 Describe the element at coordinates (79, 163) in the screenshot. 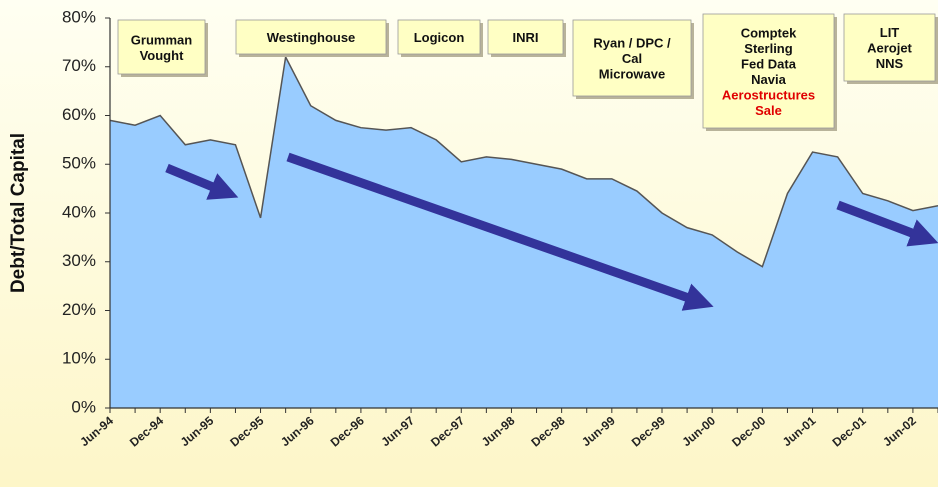

I see `y-tick-label: 50%` at that location.